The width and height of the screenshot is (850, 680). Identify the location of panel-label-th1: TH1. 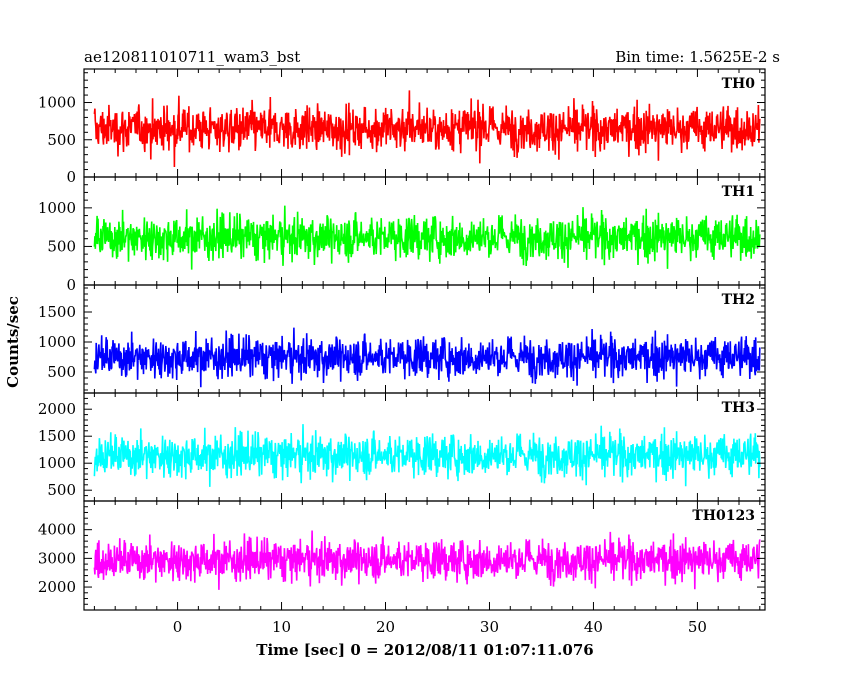
(738, 192).